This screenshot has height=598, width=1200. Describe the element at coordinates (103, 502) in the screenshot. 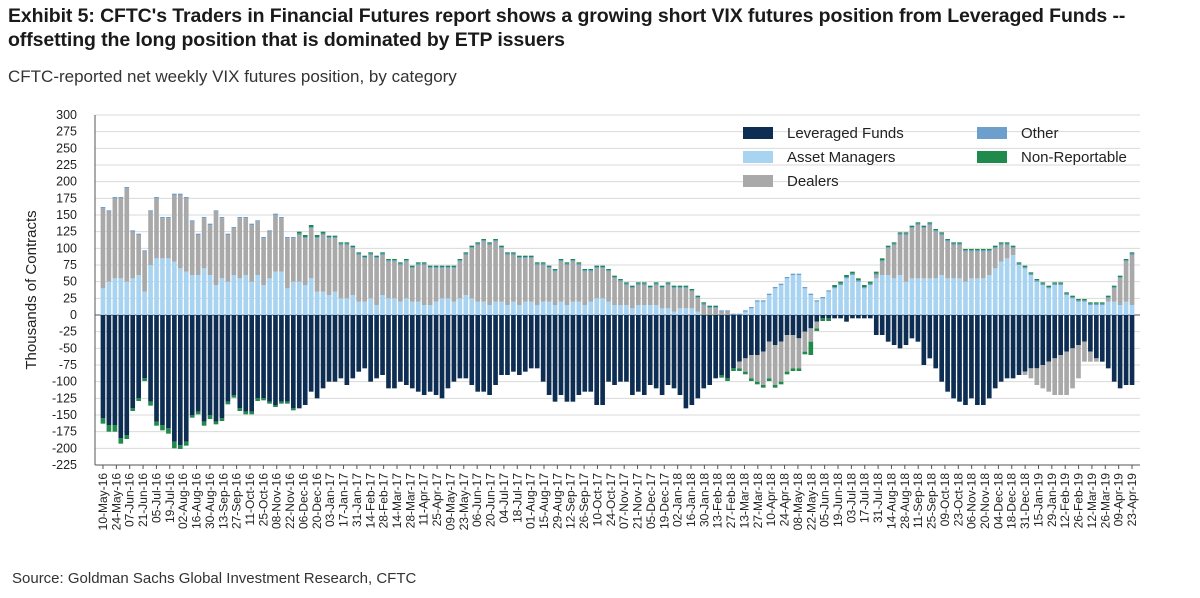

I see `x-tick-label: 10-May-16` at that location.